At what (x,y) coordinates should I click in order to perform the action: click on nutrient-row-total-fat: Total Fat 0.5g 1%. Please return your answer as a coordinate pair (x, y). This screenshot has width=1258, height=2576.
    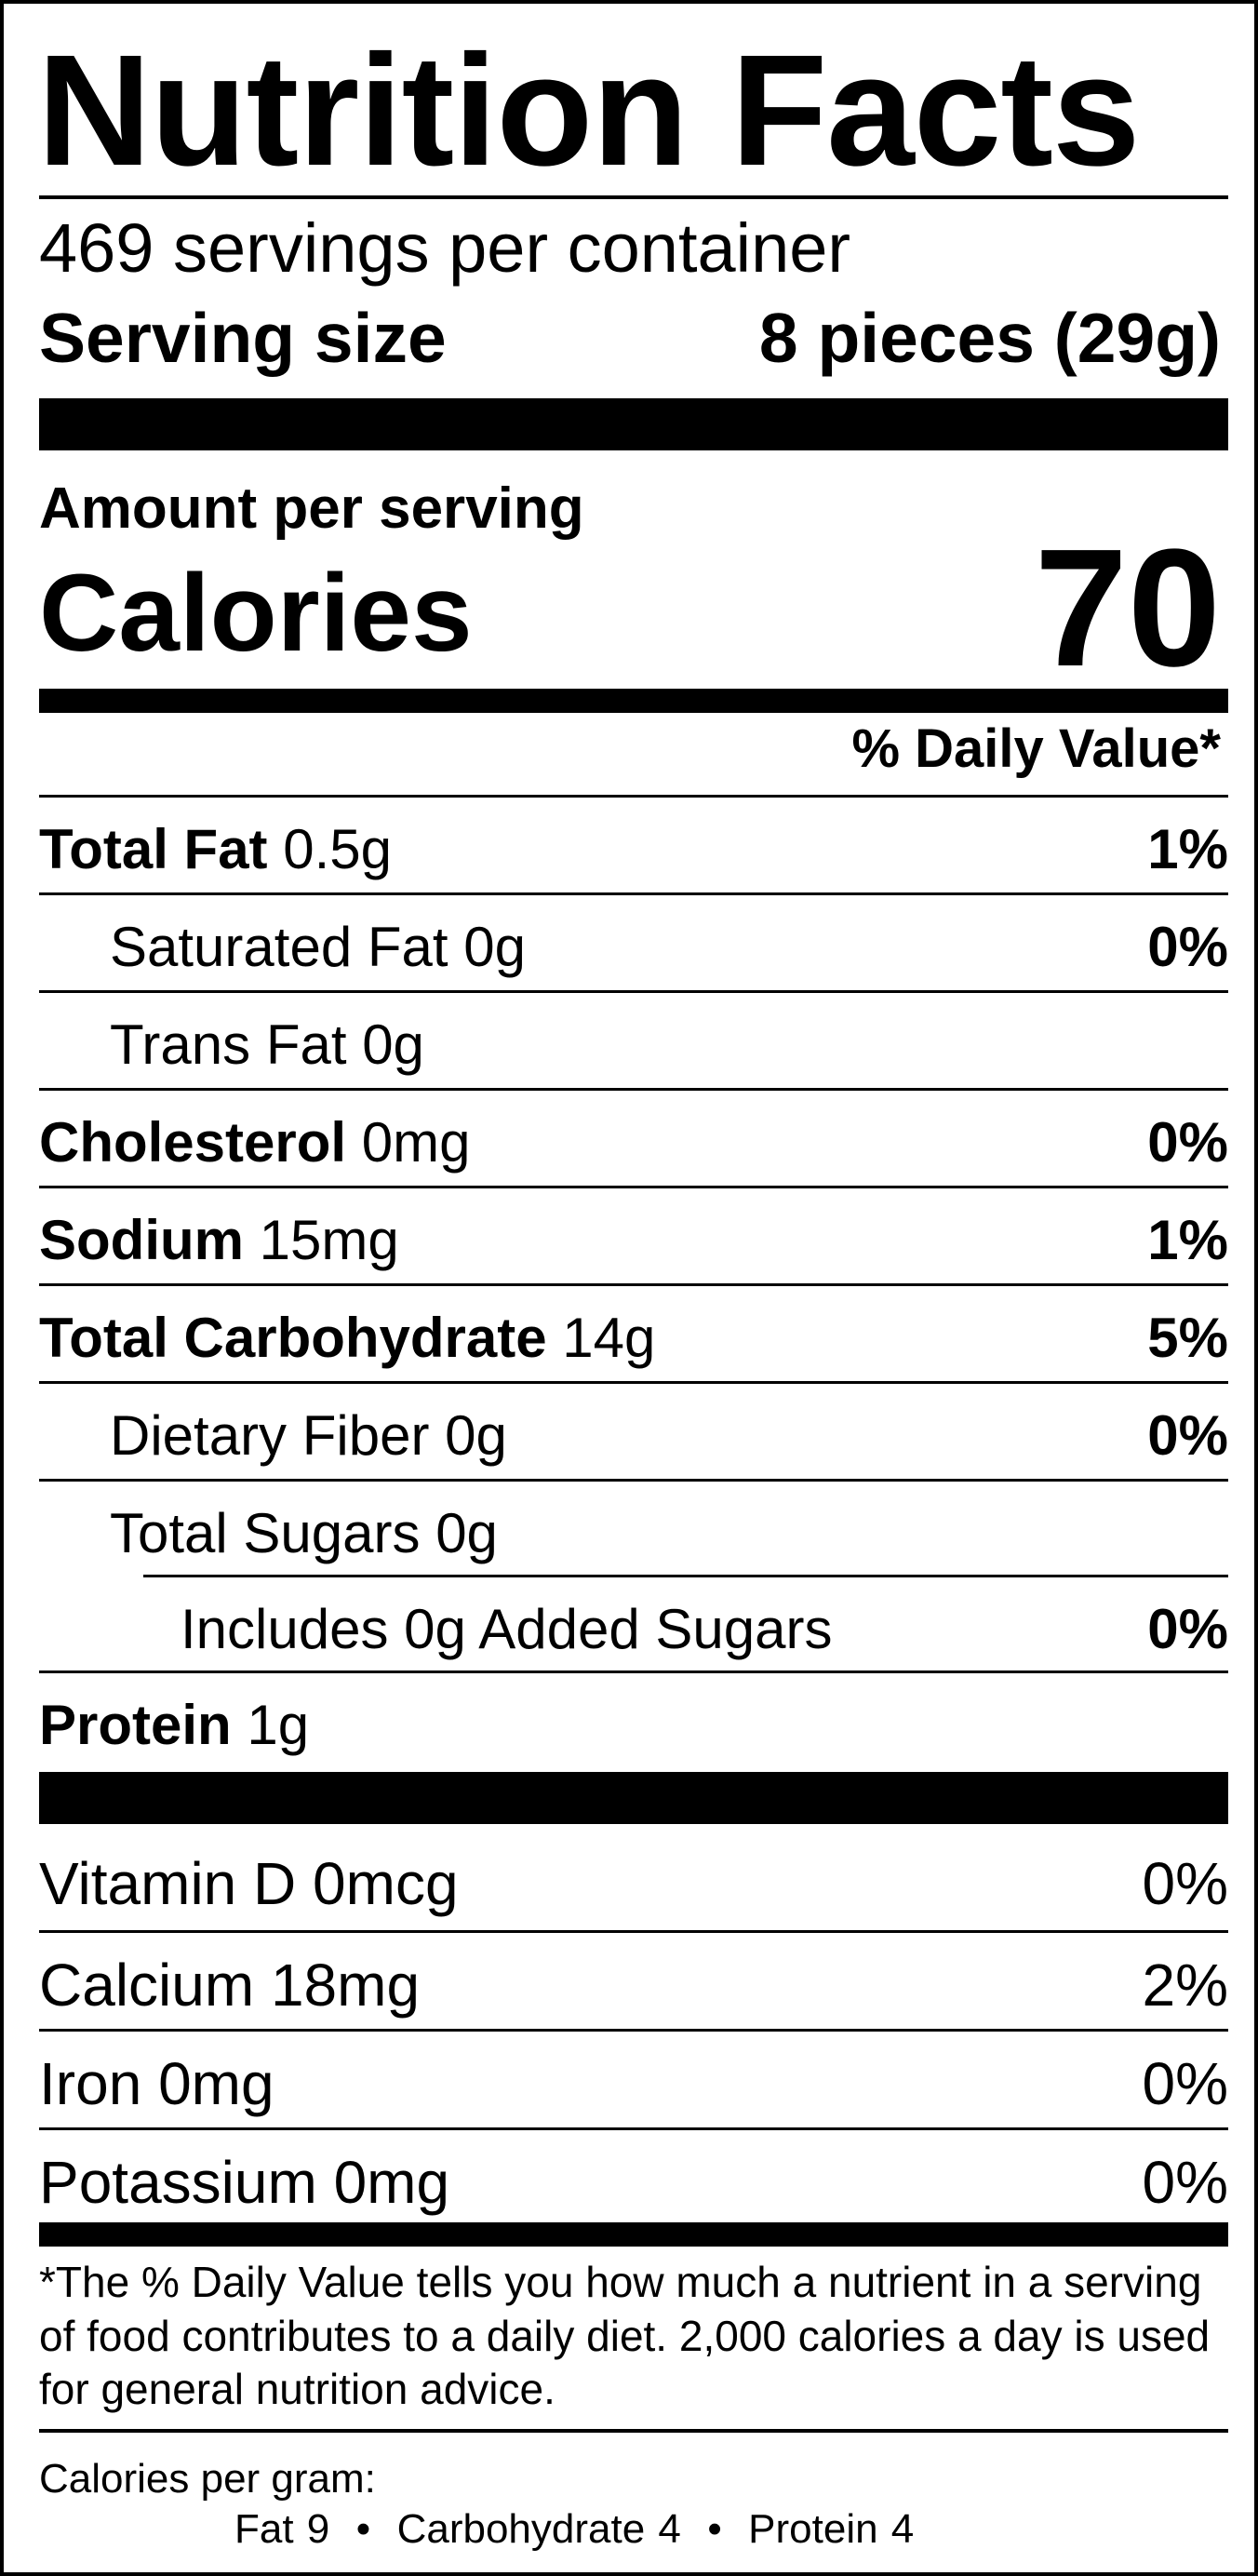
    Looking at the image, I should click on (634, 846).